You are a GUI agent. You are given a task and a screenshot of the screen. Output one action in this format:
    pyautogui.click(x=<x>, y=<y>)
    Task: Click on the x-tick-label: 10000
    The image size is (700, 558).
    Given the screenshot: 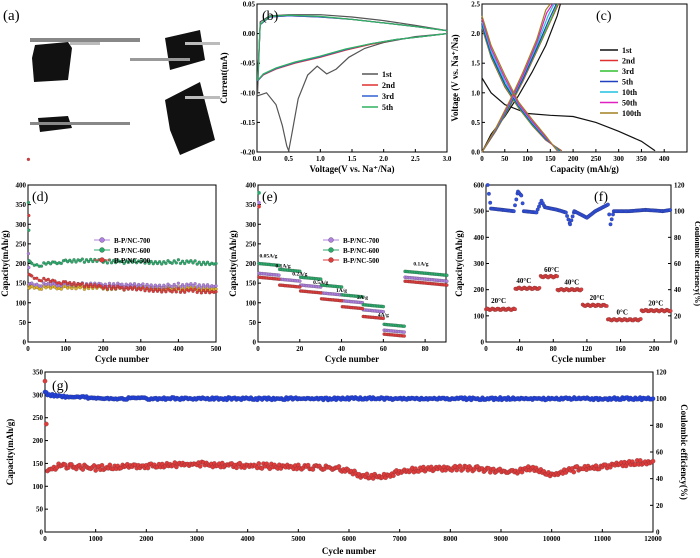 What is the action you would take?
    pyautogui.click(x=552, y=539)
    